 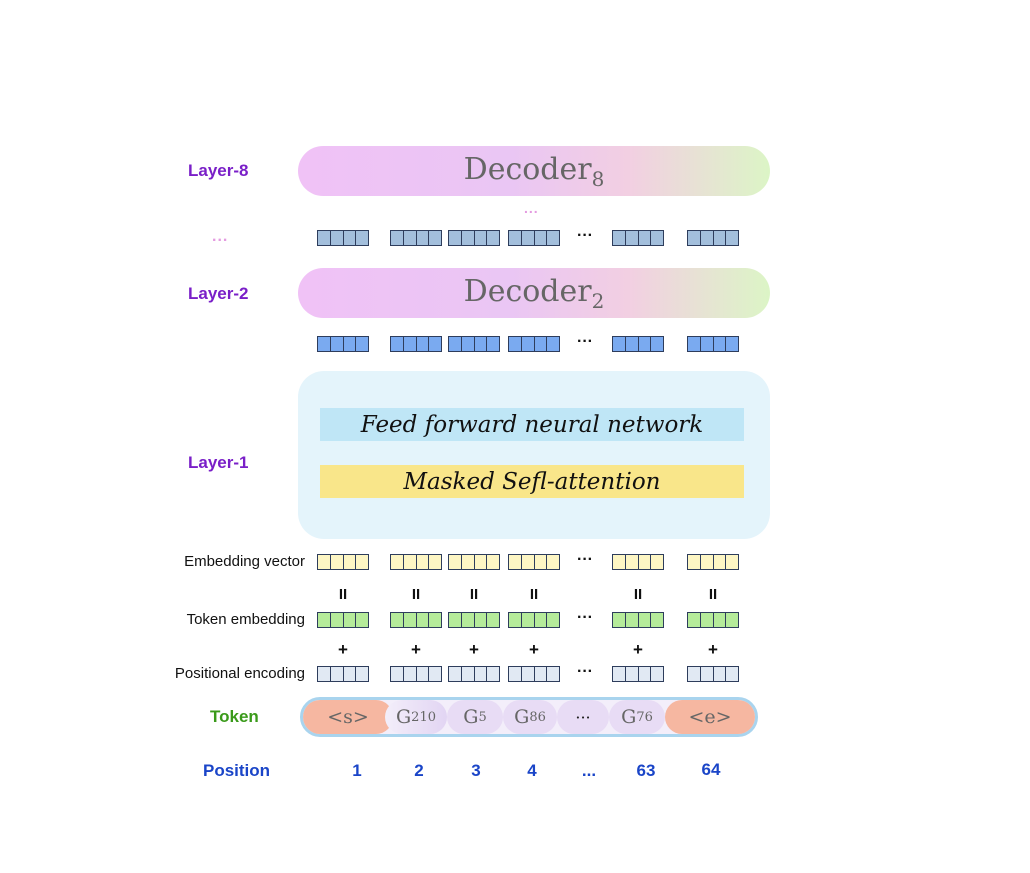 What do you see at coordinates (534, 455) in the screenshot?
I see `layer-1-block` at bounding box center [534, 455].